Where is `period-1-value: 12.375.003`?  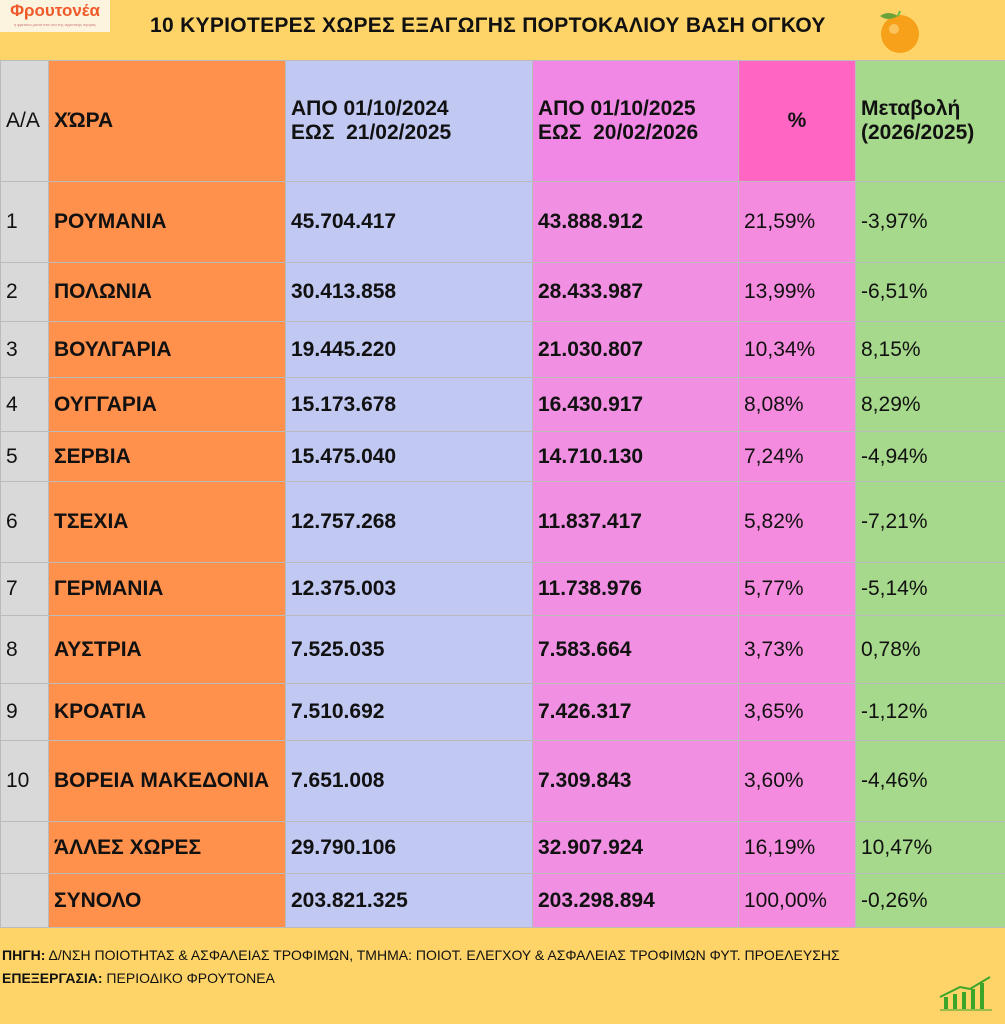
period-1-value: 12.375.003 is located at coordinates (409, 589).